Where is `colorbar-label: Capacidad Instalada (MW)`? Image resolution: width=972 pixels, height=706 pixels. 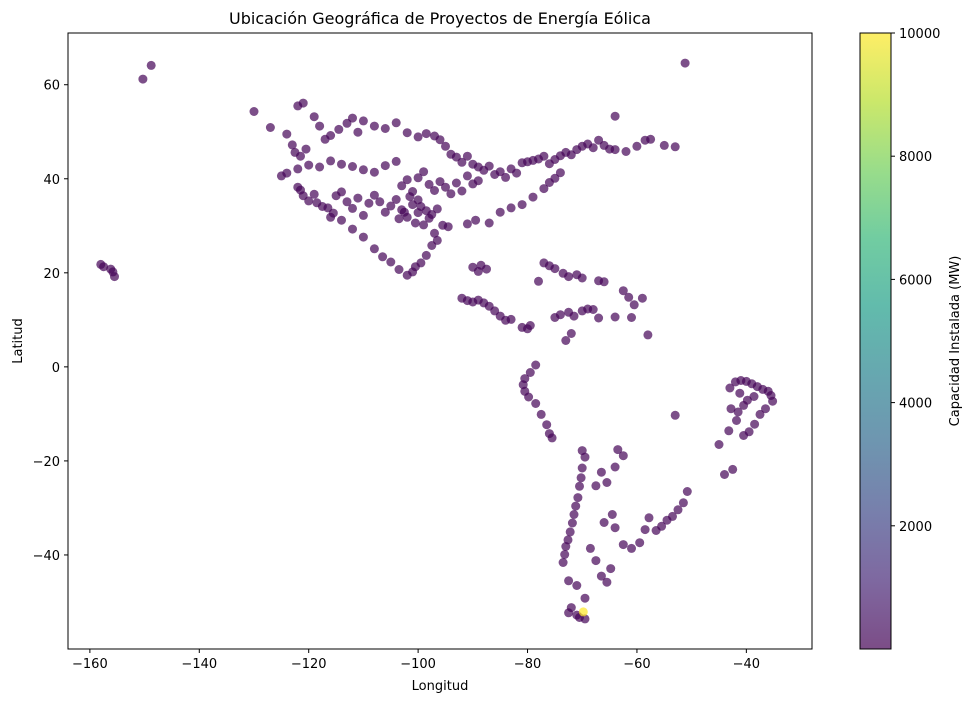 colorbar-label: Capacidad Instalada (MW) is located at coordinates (955, 341).